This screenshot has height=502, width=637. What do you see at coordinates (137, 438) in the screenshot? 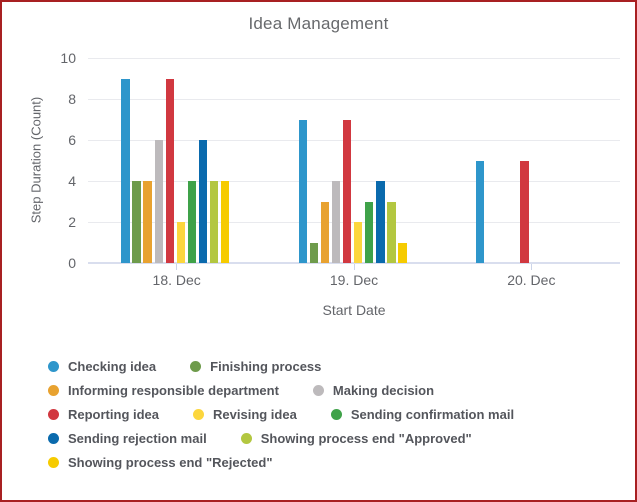
I see `legend-label: Sending rejection mail` at bounding box center [137, 438].